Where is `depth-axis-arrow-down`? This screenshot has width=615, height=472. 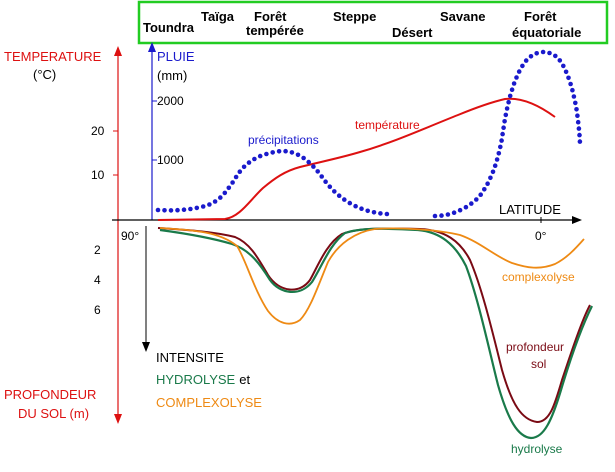 depth-axis-arrow-down is located at coordinates (118, 419).